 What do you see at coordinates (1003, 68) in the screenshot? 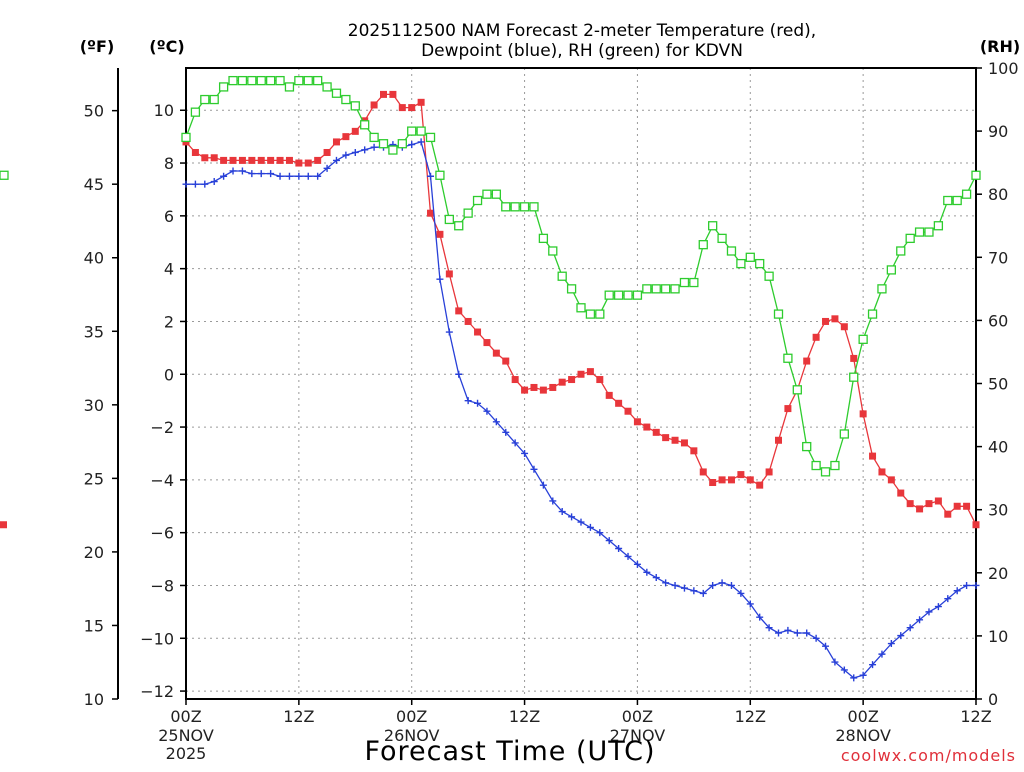
I see `rh-tick-label: 100` at bounding box center [1003, 68].